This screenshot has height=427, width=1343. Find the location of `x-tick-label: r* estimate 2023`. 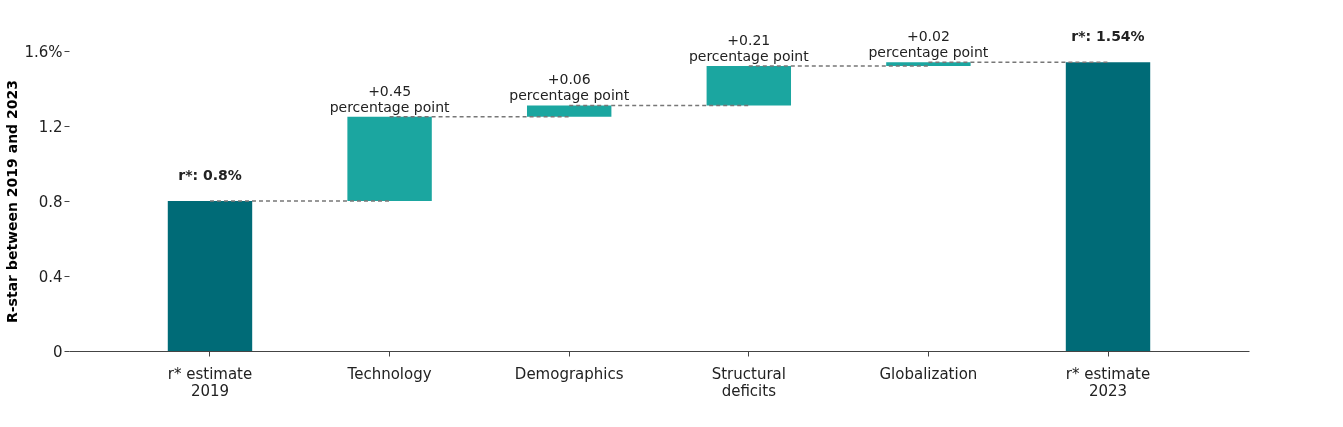

x-tick-label: r* estimate 2023 is located at coordinates (1108, 382).